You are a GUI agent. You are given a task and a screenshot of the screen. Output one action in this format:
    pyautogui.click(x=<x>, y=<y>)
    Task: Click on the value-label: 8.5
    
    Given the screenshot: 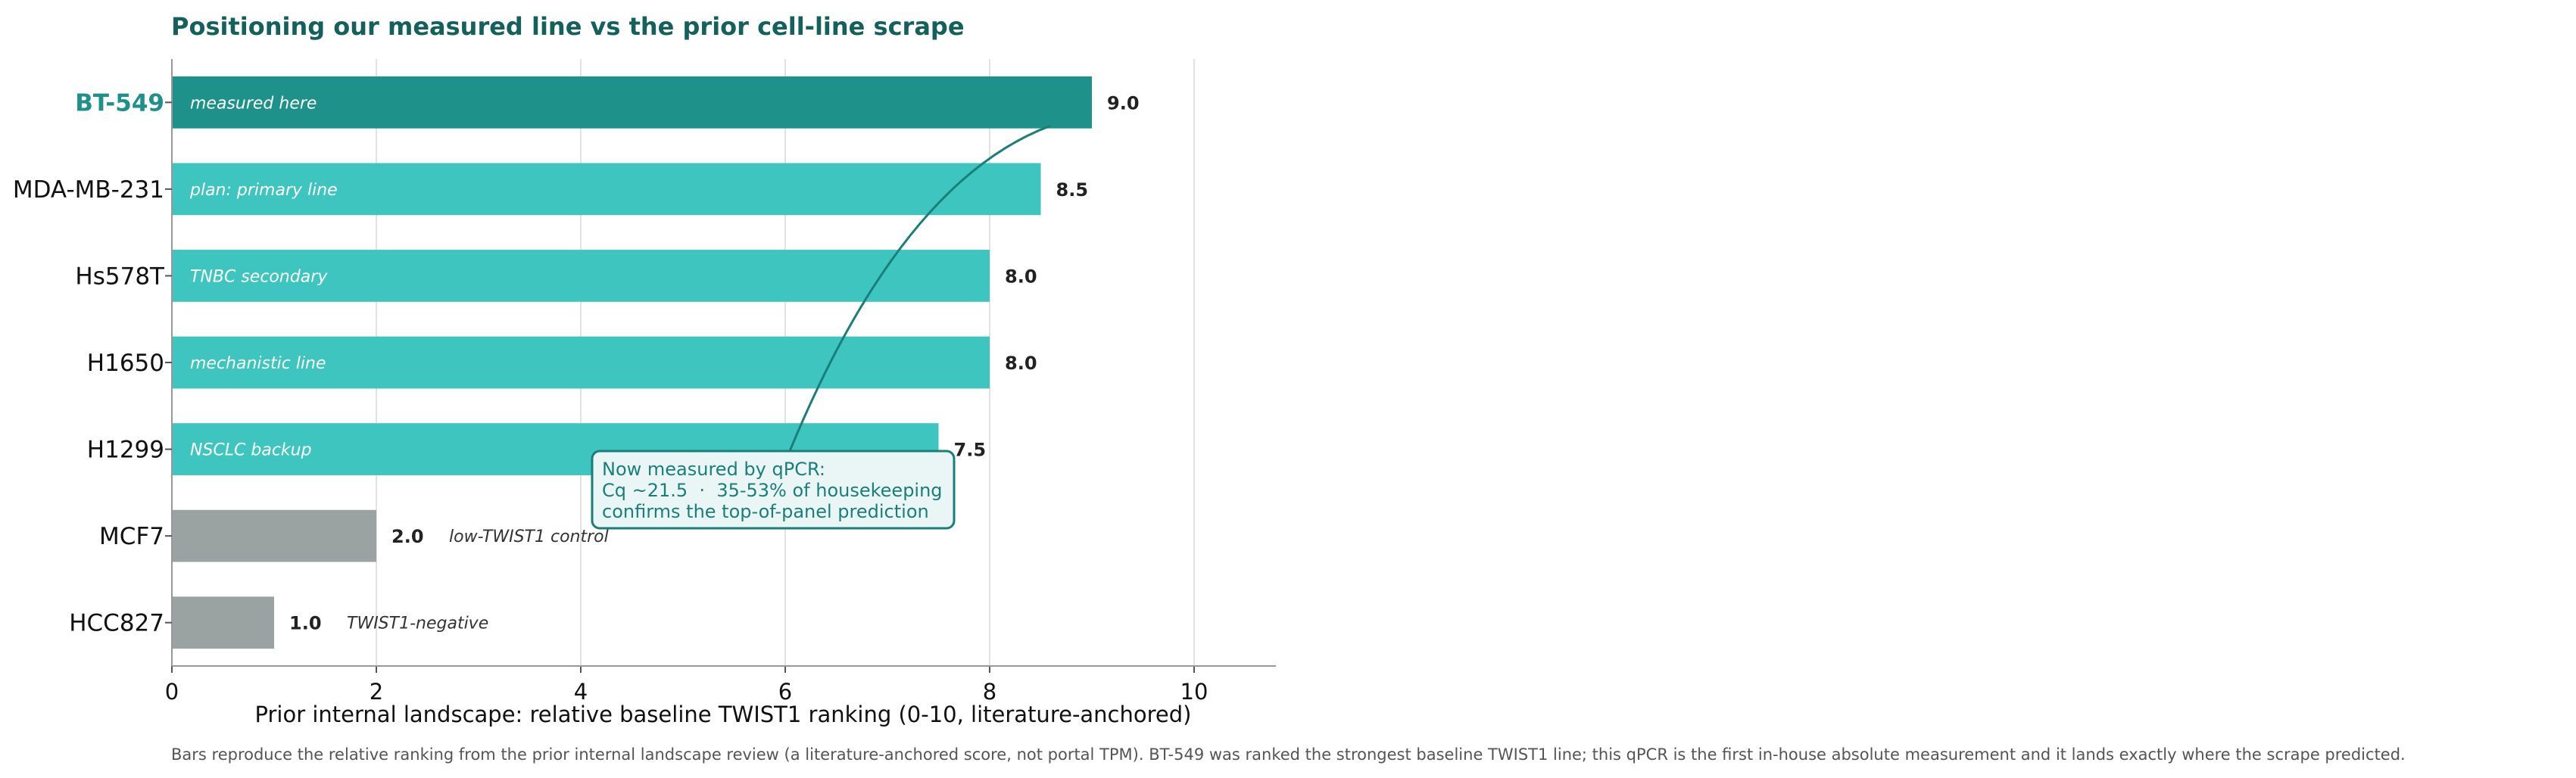 What is the action you would take?
    pyautogui.click(x=1072, y=190)
    